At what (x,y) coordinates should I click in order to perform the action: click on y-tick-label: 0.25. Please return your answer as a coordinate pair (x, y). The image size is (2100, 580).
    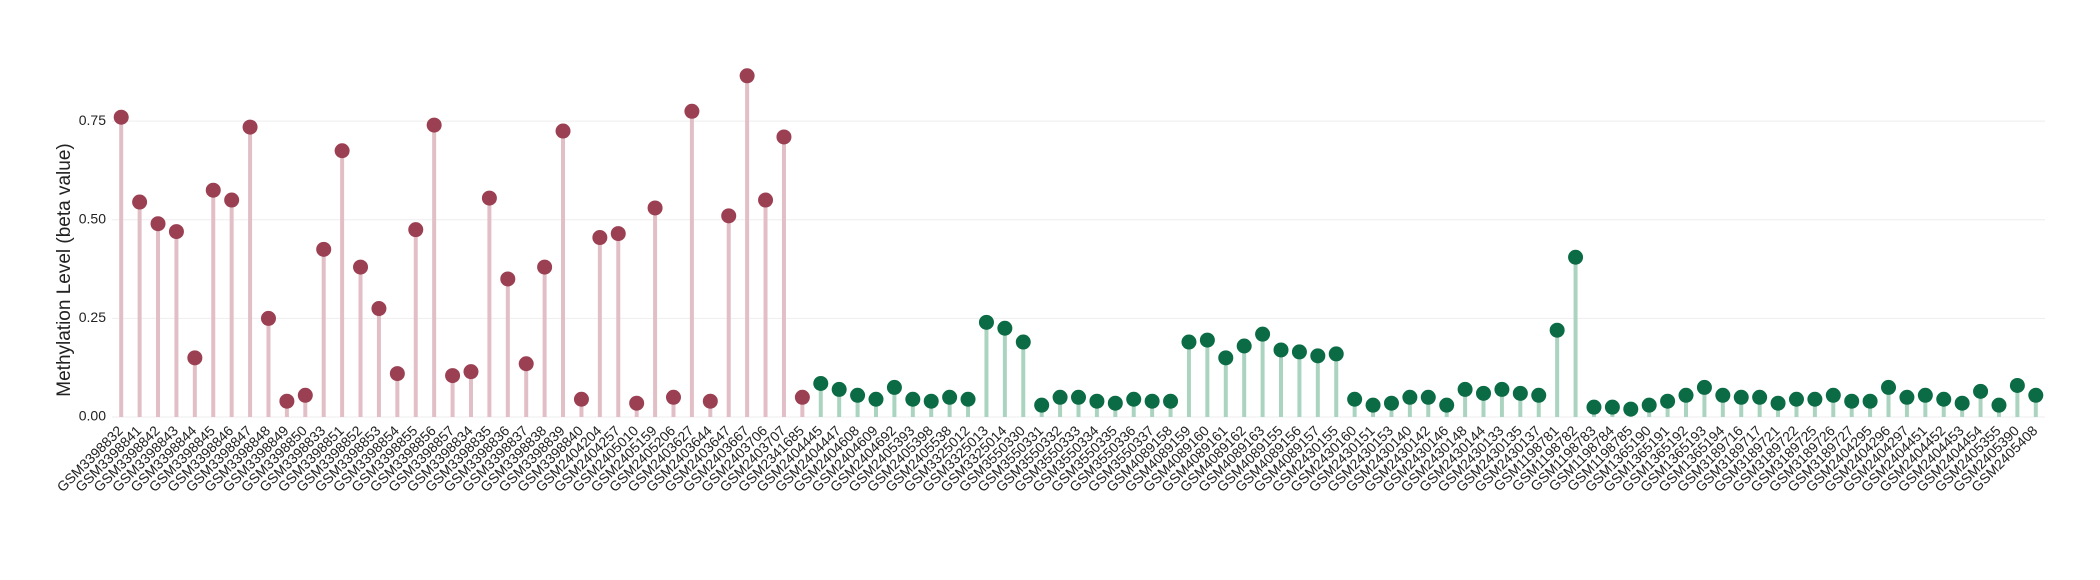
    Looking at the image, I should click on (92, 317).